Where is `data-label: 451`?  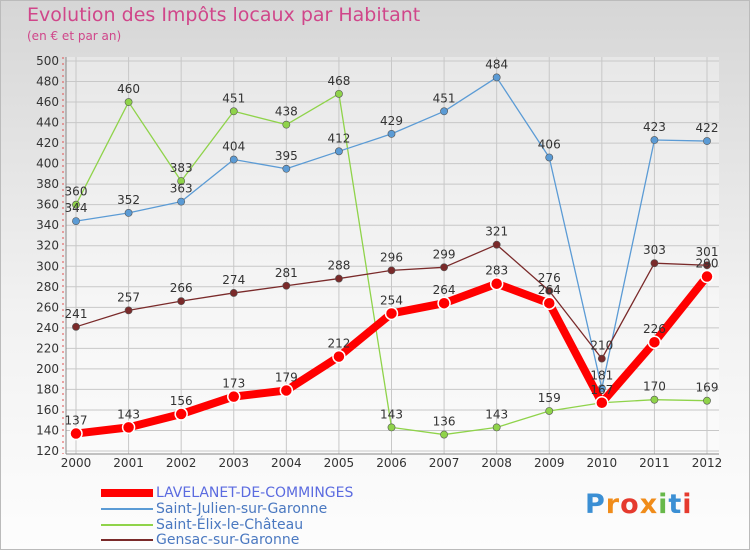
data-label: 451 is located at coordinates (444, 98).